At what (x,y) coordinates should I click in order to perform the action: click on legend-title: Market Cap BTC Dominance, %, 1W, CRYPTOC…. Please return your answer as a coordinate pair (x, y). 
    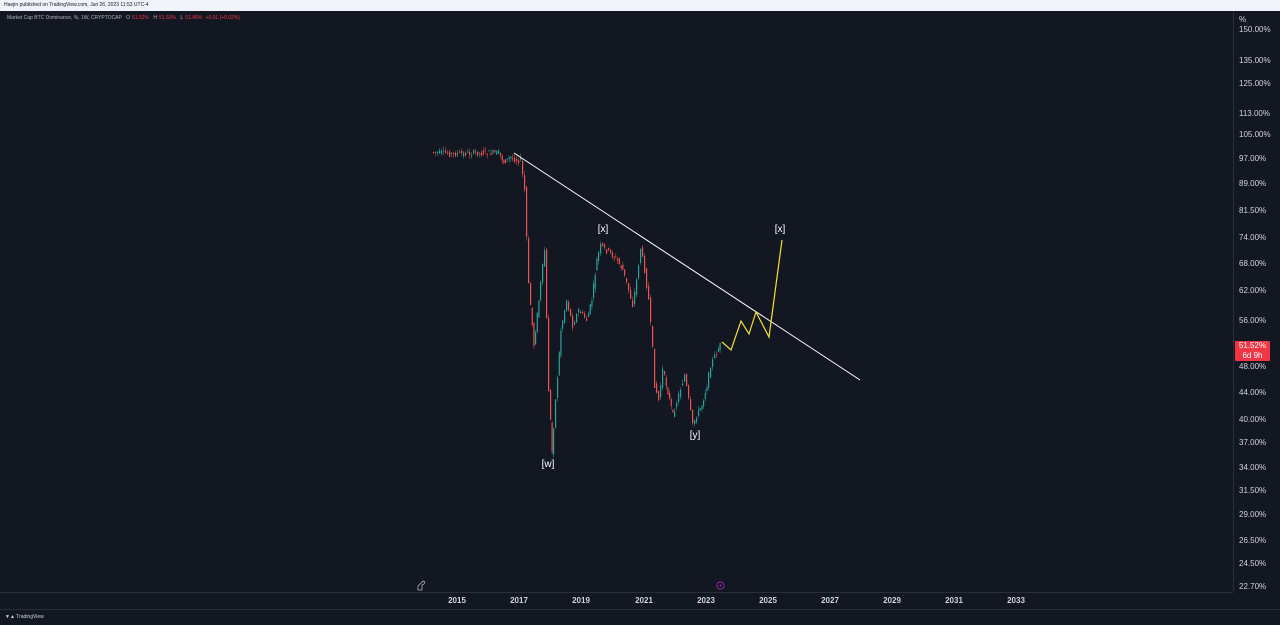
    Looking at the image, I should click on (64, 18).